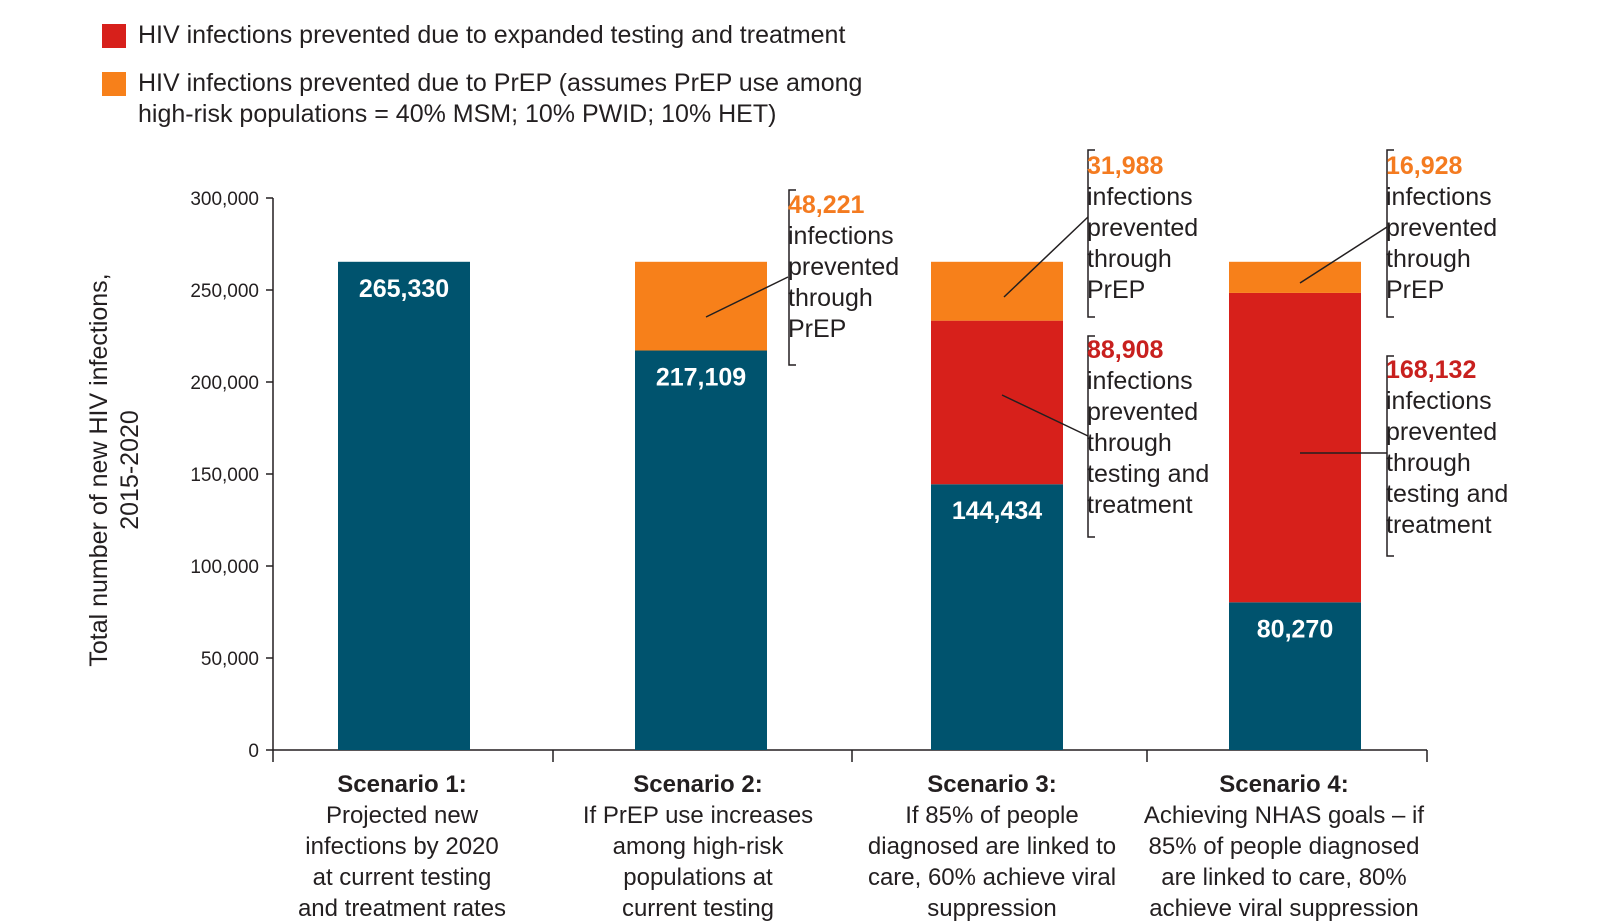 This screenshot has height=924, width=1600. What do you see at coordinates (1284, 784) in the screenshot?
I see `category-title: Scenario 4:` at bounding box center [1284, 784].